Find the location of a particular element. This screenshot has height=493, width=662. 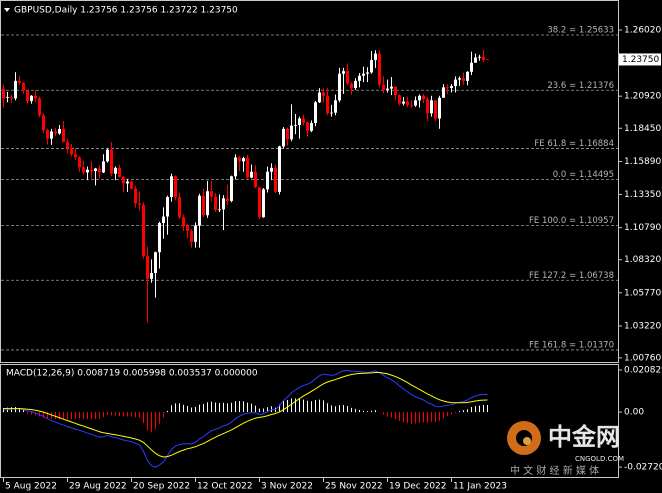

y-tick-label: 0.00 is located at coordinates (634, 413).